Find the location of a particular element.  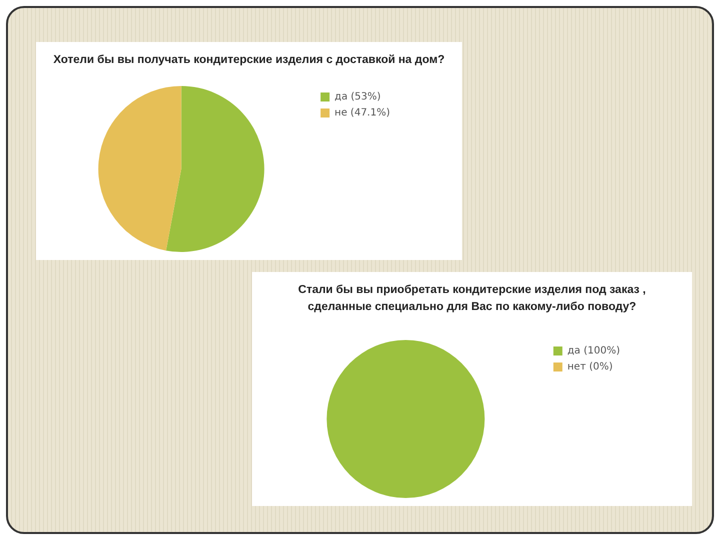

chart-title: Стали бы вы приобретать кондитерские изделия под заказ , сделанные специально для Вас по какому-либо поводу? is located at coordinates (472, 299).